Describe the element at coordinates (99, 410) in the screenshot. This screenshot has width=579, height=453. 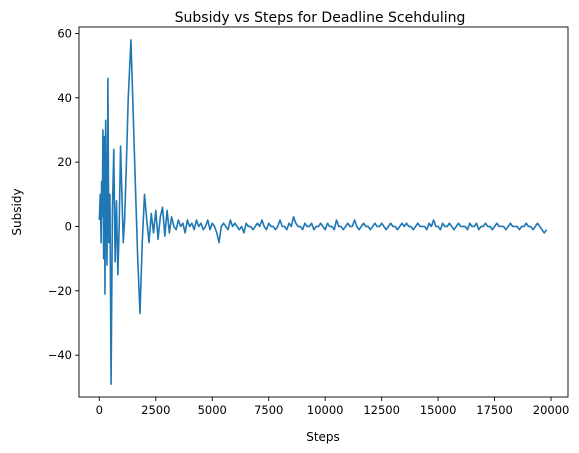
I see `x-tick-label: 0` at that location.